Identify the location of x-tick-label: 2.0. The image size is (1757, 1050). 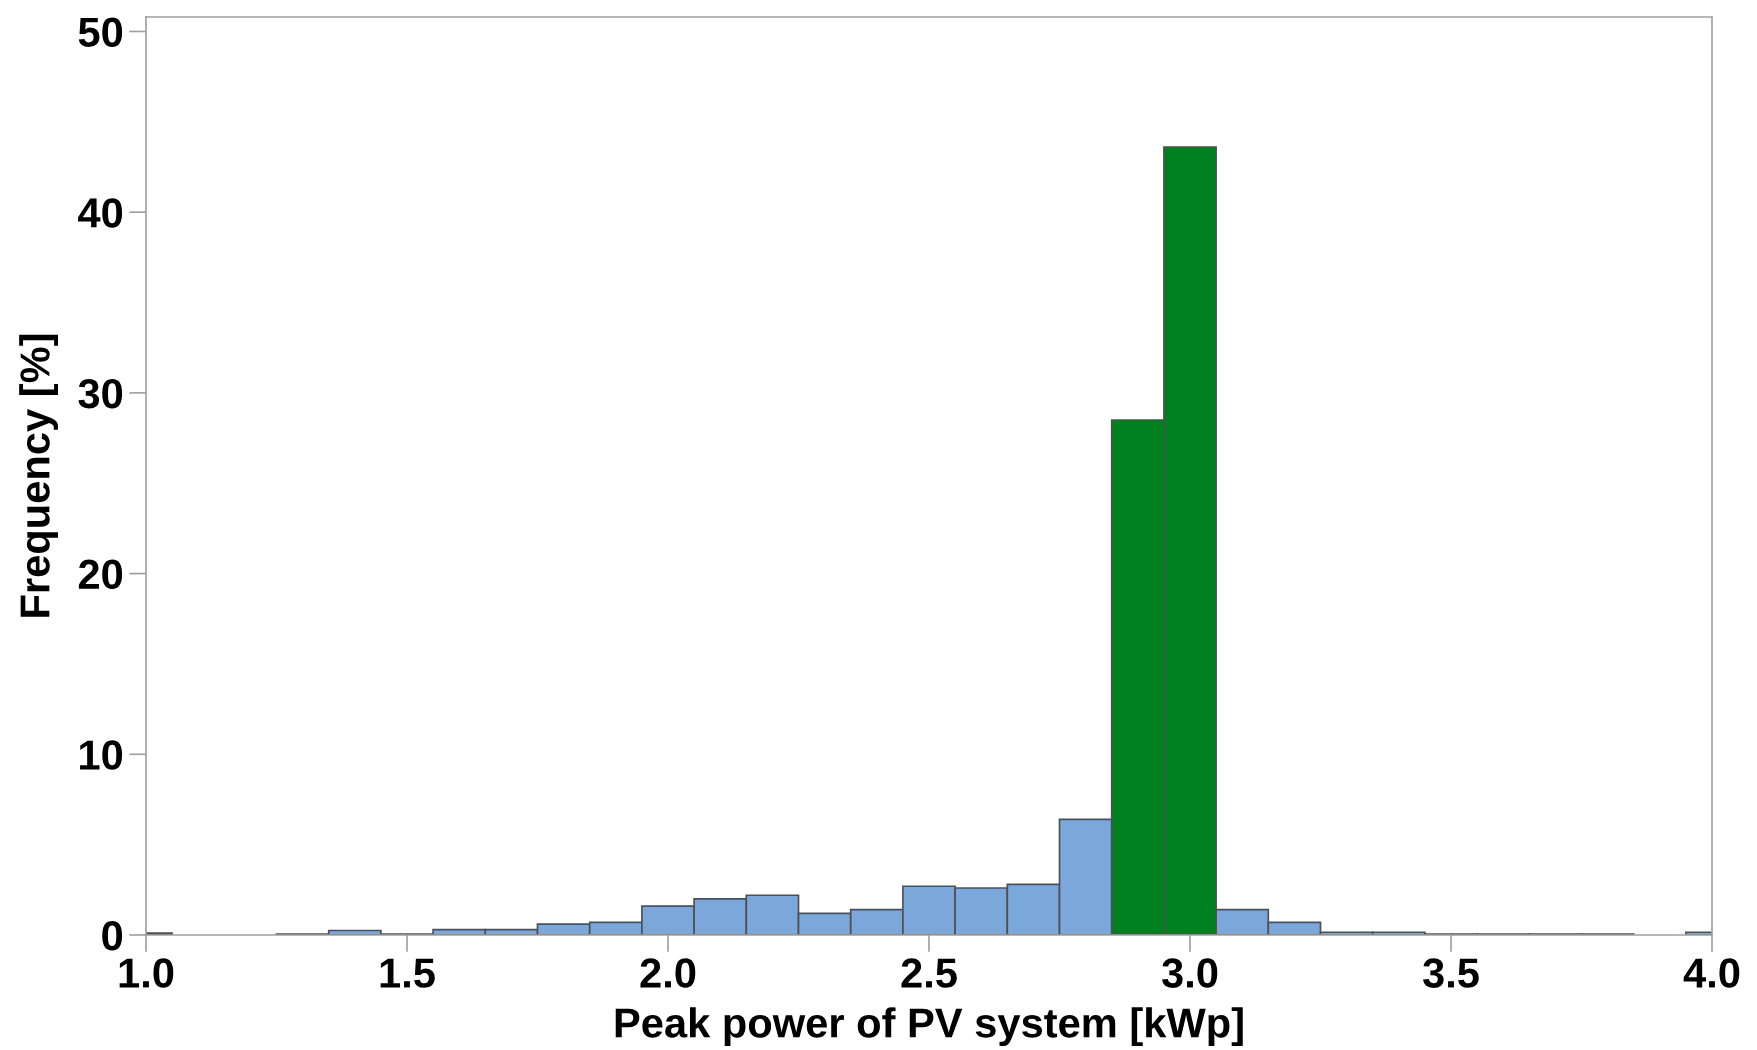
(668, 973).